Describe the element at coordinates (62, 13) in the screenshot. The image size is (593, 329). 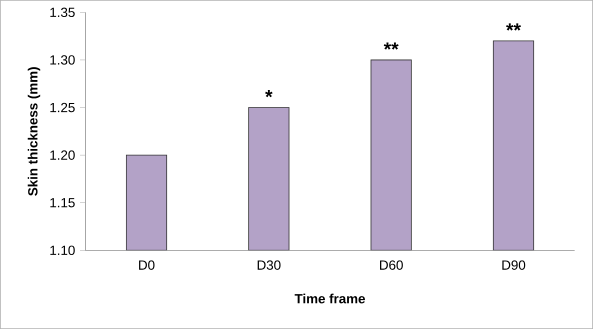
I see `y-tick-label: 1.35` at that location.